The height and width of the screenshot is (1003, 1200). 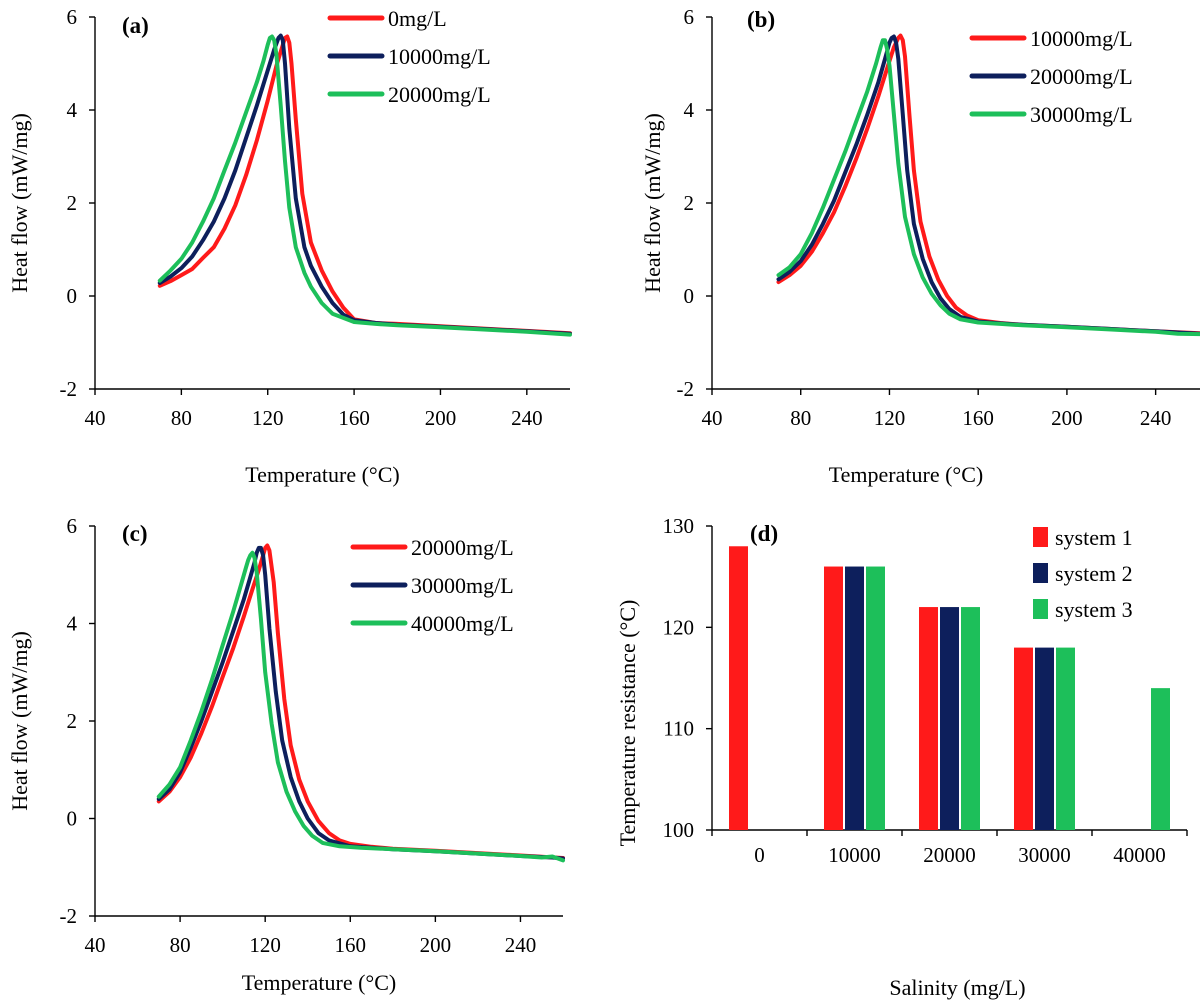 I want to click on panel-label: (d), so click(x=764, y=533).